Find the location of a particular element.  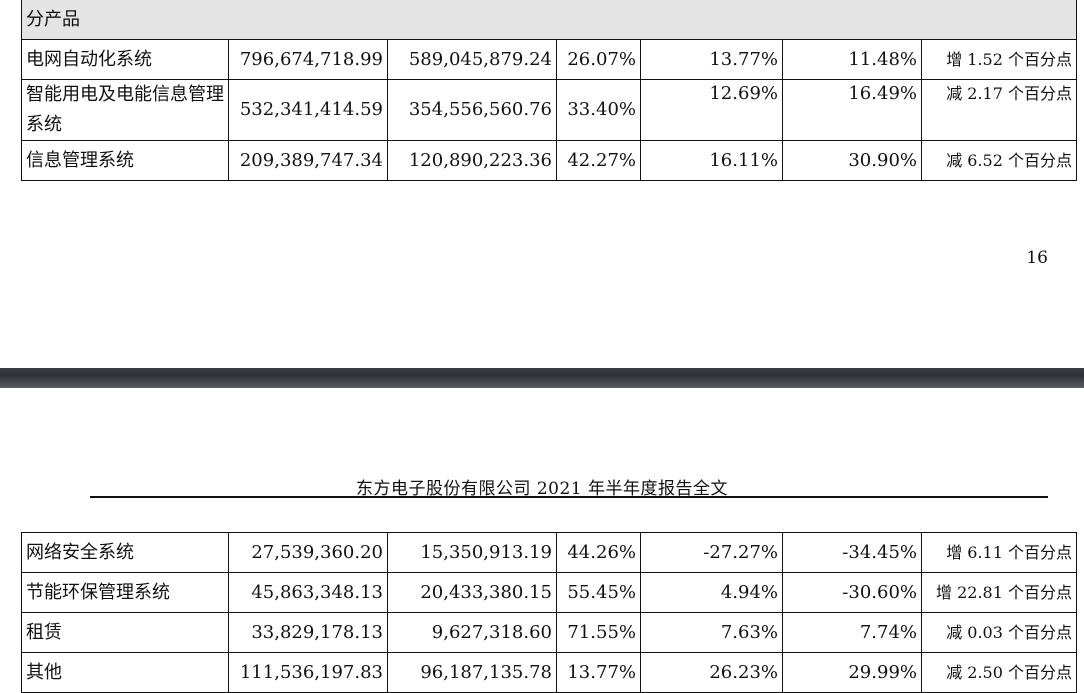

margin-cell: 42.27% is located at coordinates (598, 160).